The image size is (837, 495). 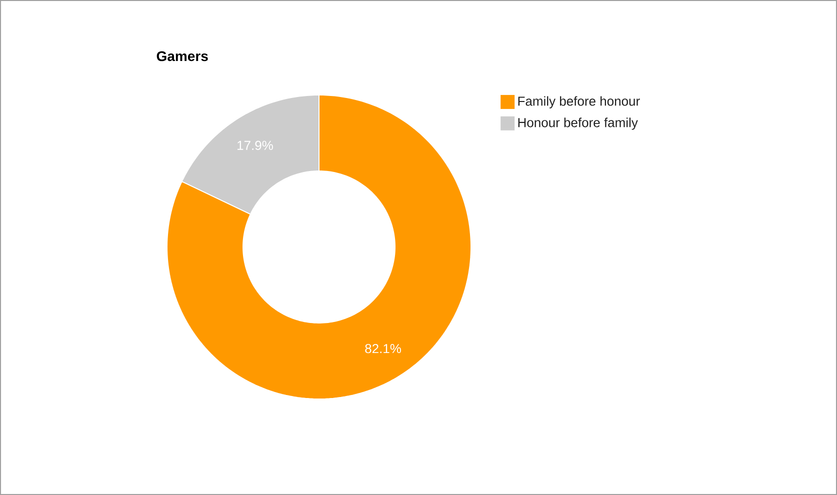 I want to click on data-label: 82.1%, so click(x=383, y=349).